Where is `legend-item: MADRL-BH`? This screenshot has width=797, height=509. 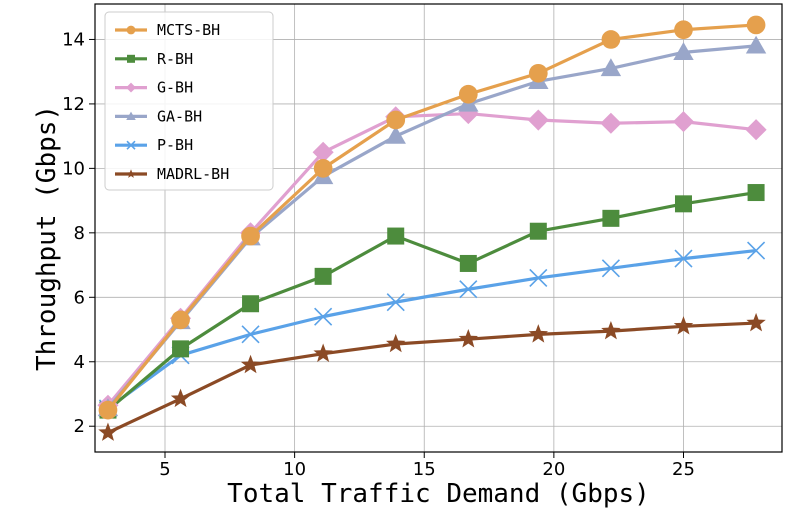 legend-item: MADRL-BH is located at coordinates (172, 174).